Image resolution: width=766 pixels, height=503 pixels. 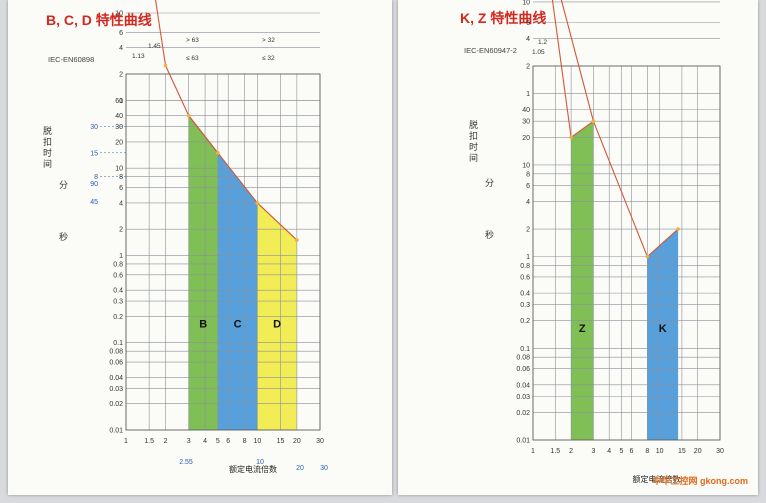 What do you see at coordinates (71, 59) in the screenshot?
I see `bcd-standard-label: IEC-EN60898` at bounding box center [71, 59].